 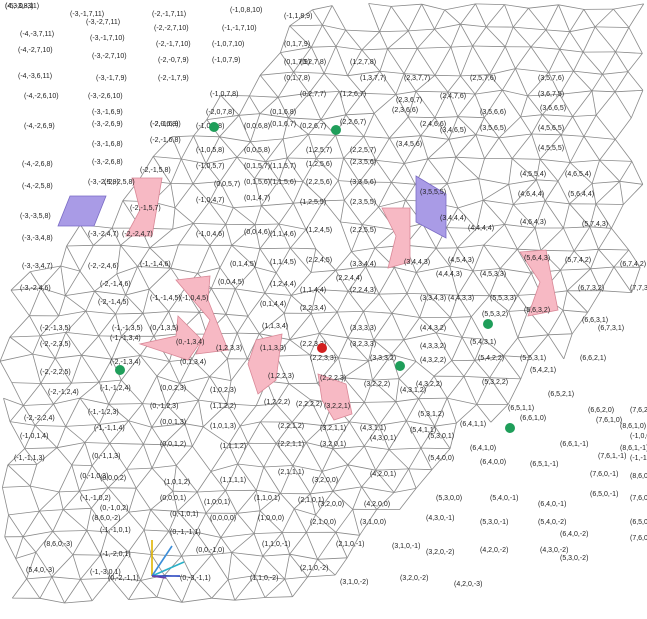 I want to click on vertex-label: (-4,-2,6,8), so click(x=37, y=164).